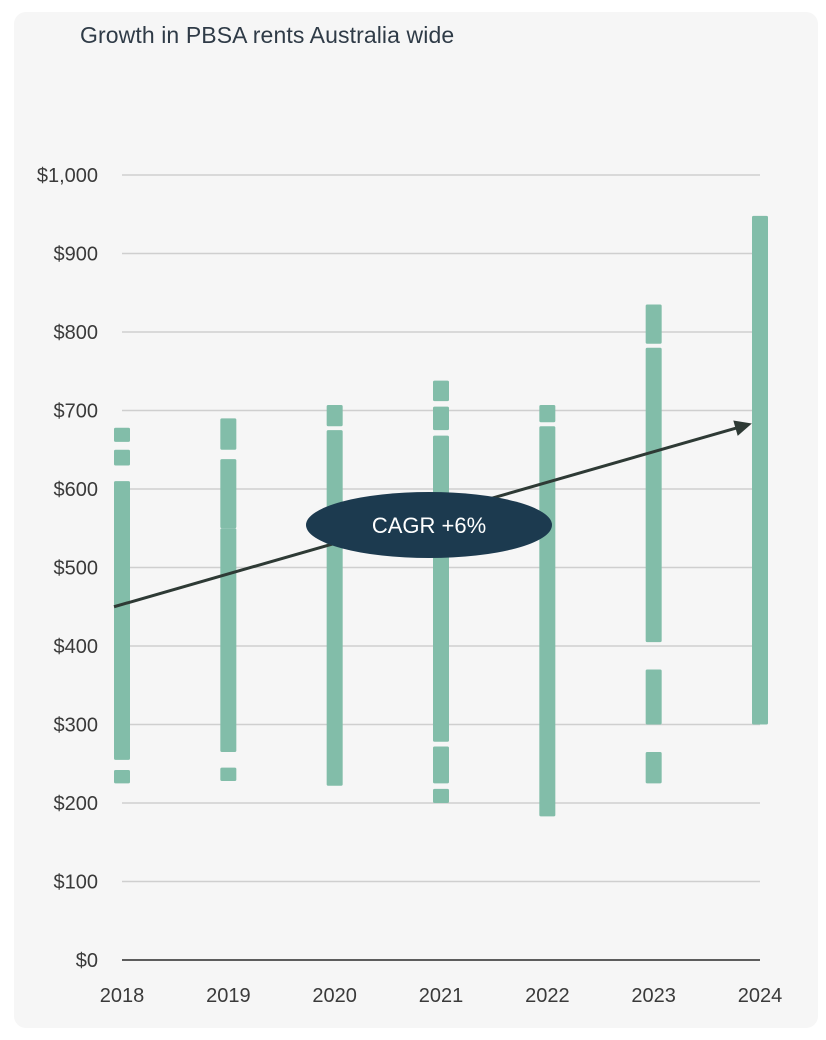 The height and width of the screenshot is (1040, 826). What do you see at coordinates (267, 35) in the screenshot?
I see `chart-title: Growth in PBSA rents Australia wide` at bounding box center [267, 35].